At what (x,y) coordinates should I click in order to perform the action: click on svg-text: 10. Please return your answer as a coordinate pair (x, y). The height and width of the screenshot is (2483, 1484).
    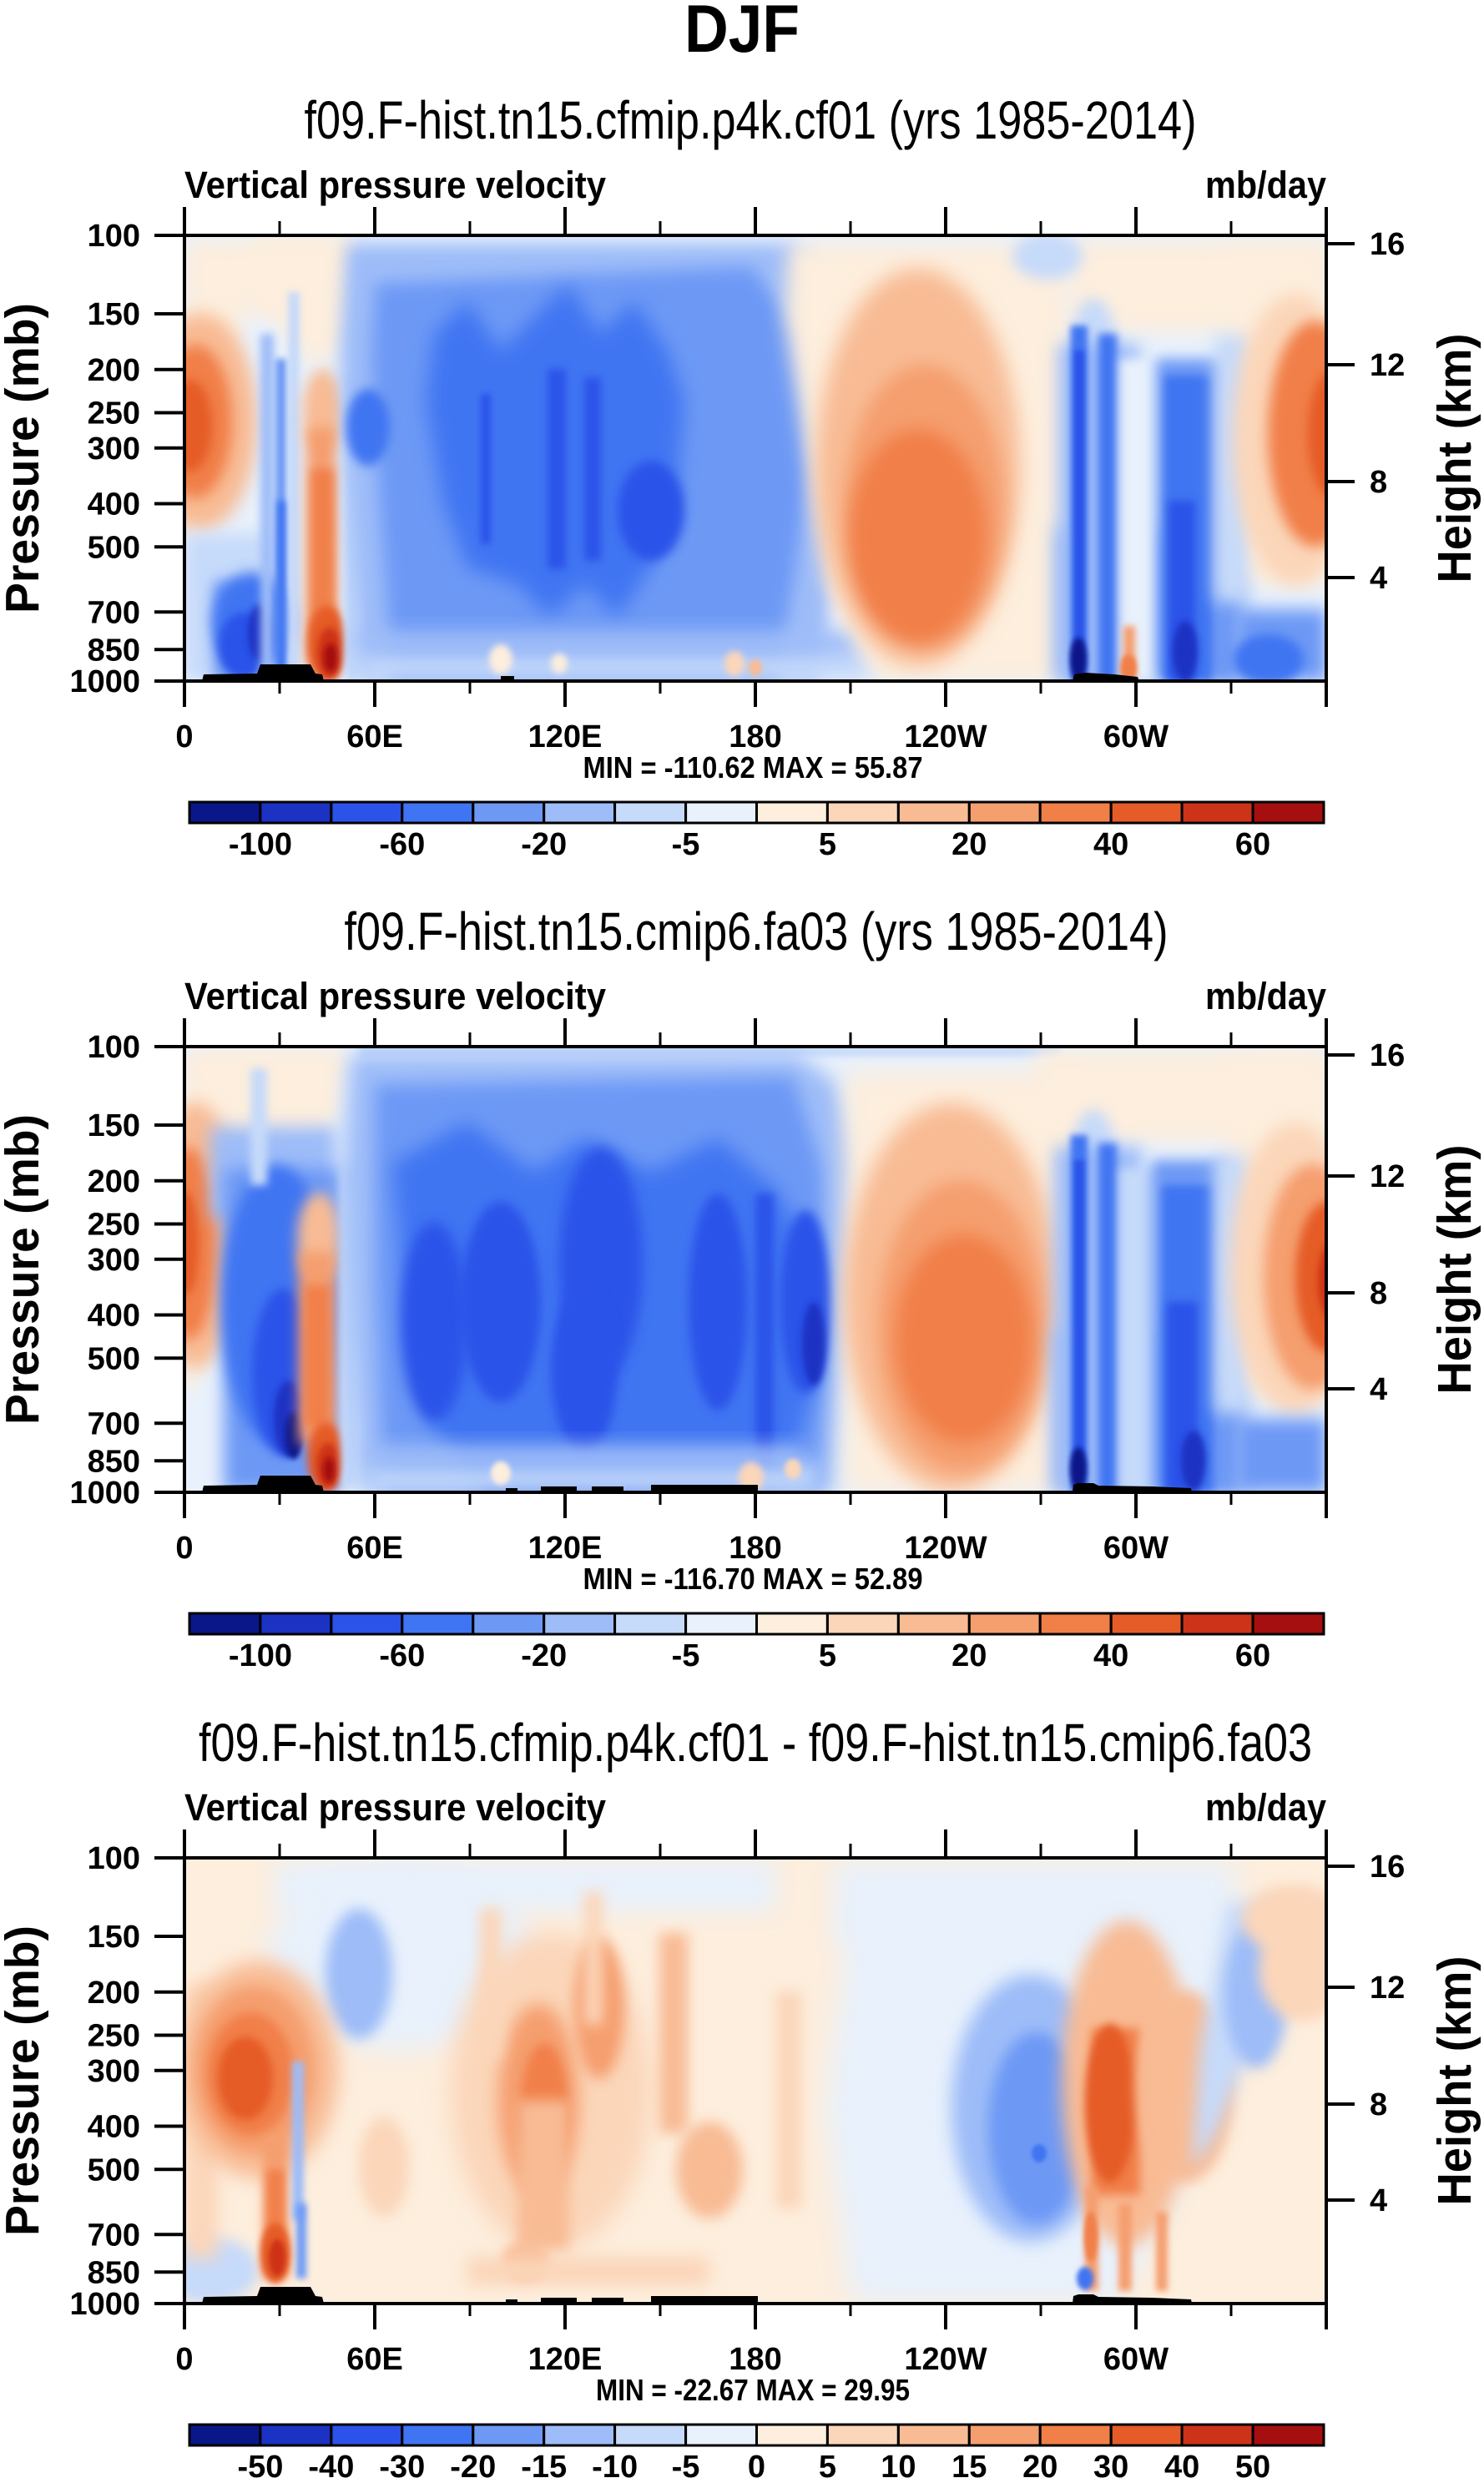
    Looking at the image, I should click on (898, 2466).